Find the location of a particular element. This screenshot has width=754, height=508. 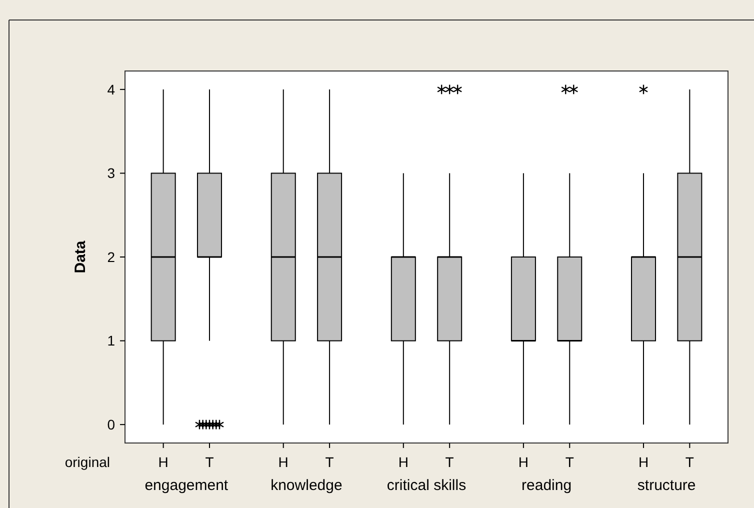

text: engagement is located at coordinates (186, 485).